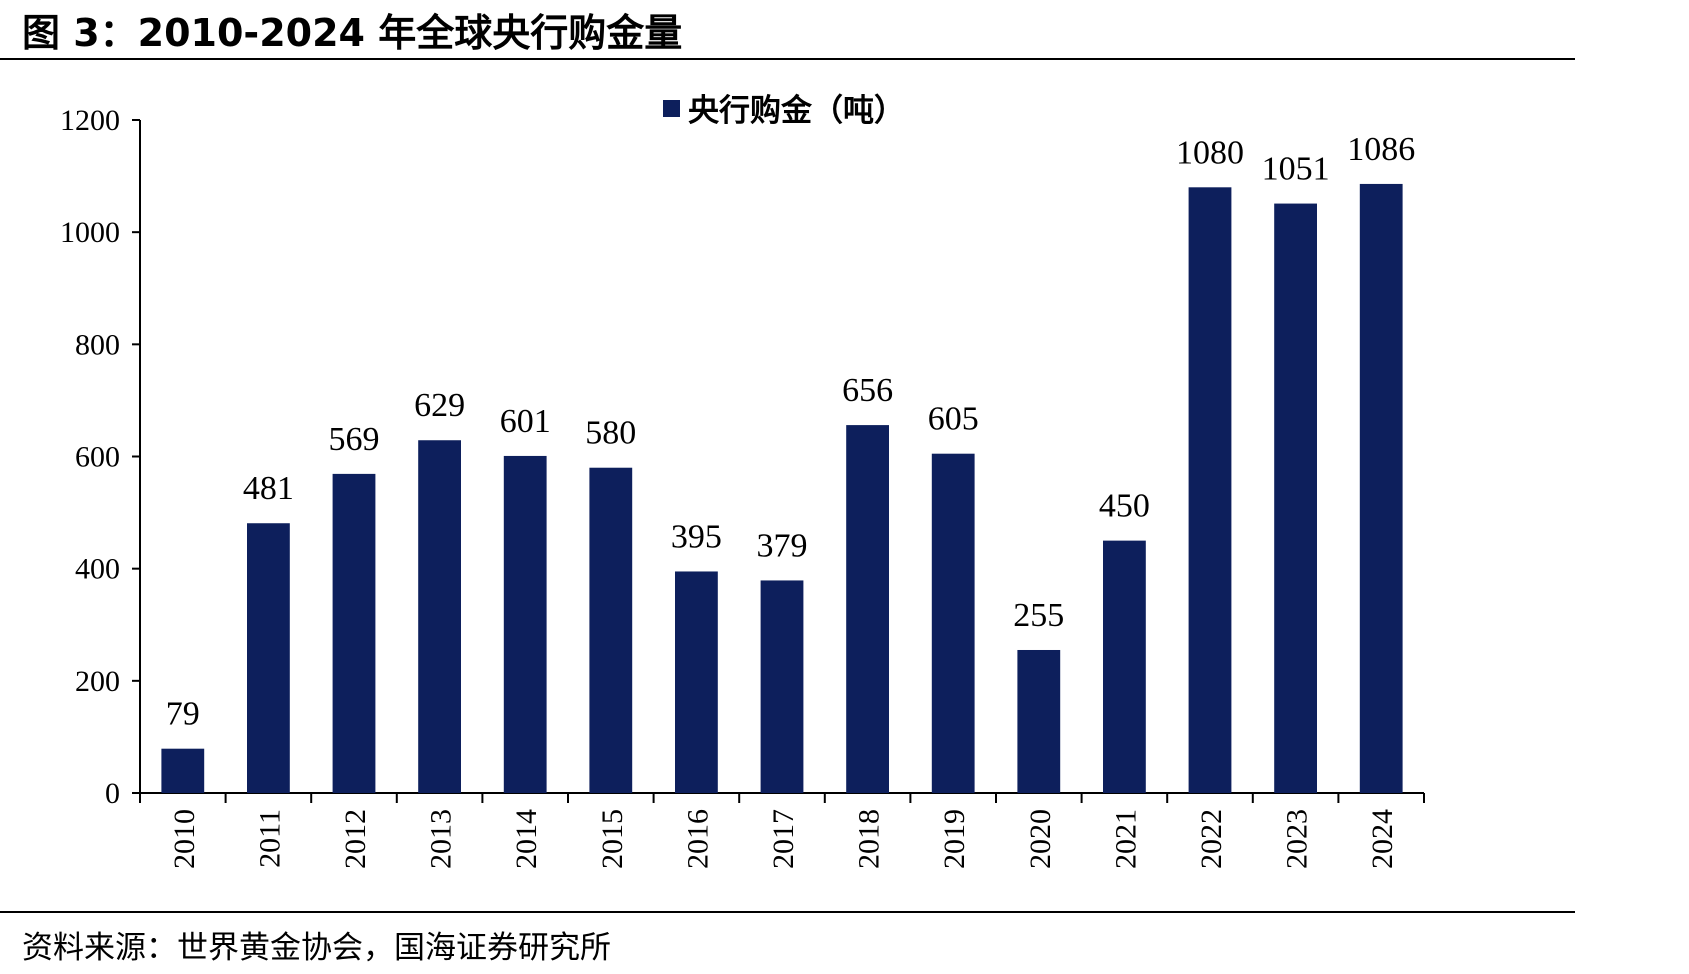 The image size is (1689, 974). What do you see at coordinates (954, 839) in the screenshot?
I see `x-tick-label: 2019` at bounding box center [954, 839].